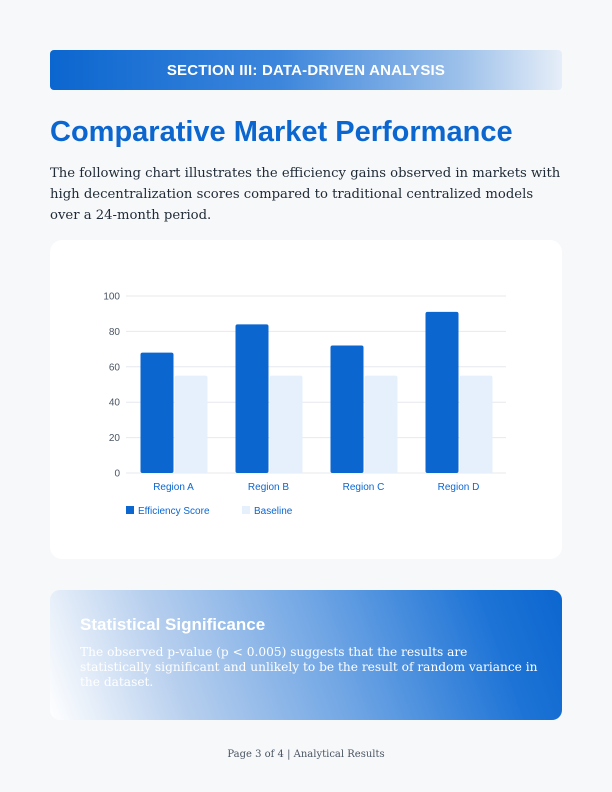 This screenshot has width=612, height=792. Describe the element at coordinates (281, 132) in the screenshot. I see `page-title: Comparative Market Performance` at that location.